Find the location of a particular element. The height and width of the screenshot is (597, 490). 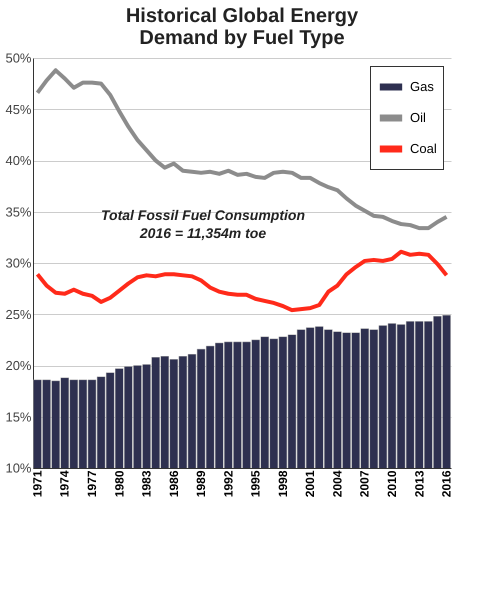

annotation: 2016 = 11,354m toe is located at coordinates (202, 233).